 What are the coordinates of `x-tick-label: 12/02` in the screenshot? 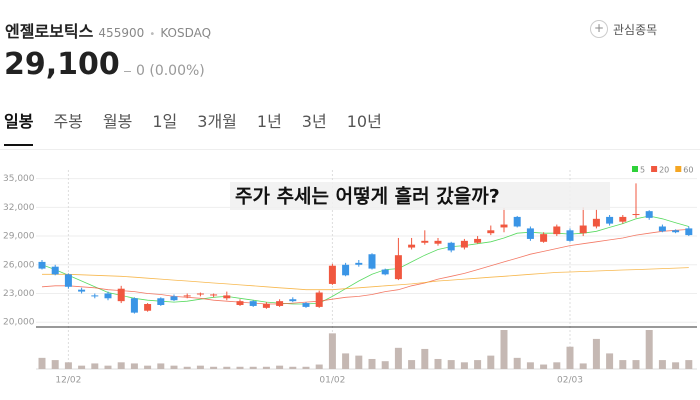 It's located at (68, 381).